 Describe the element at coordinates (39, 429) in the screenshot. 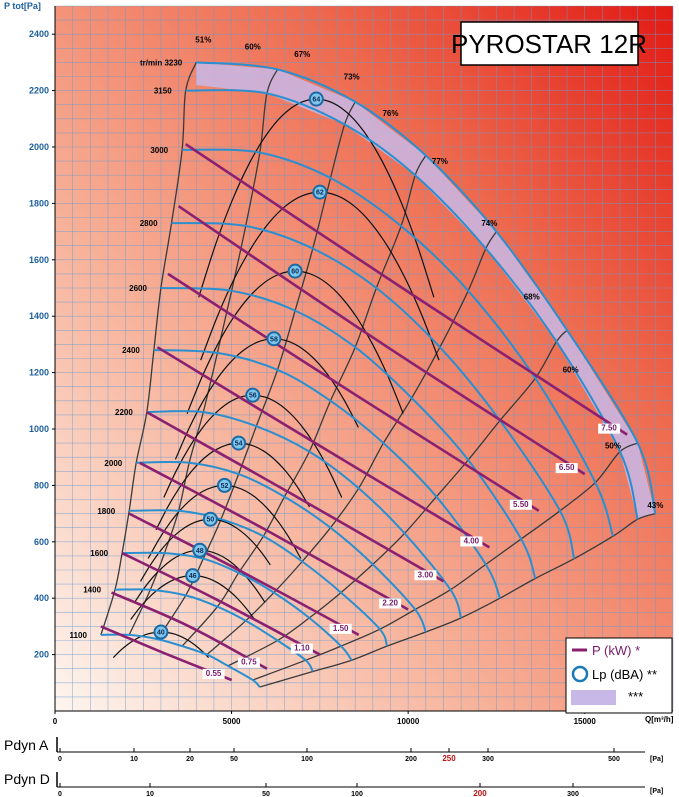

I see `y-tick-label: 1000` at that location.